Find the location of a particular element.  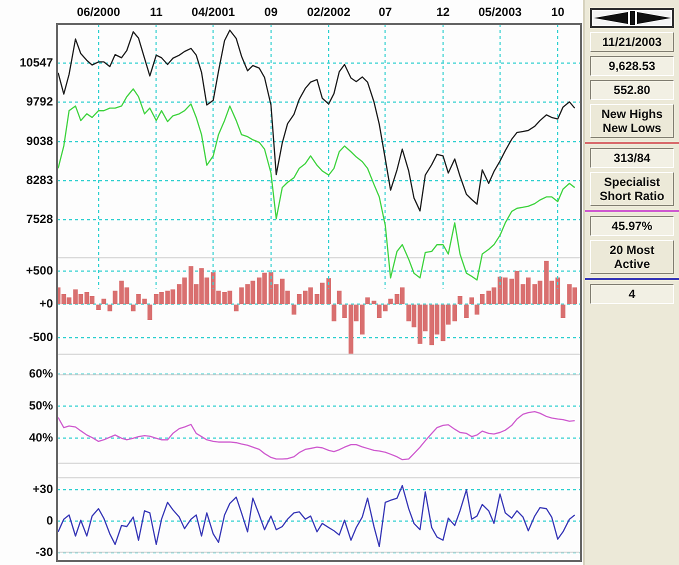

y-tick-label: +500 is located at coordinates (40, 270).